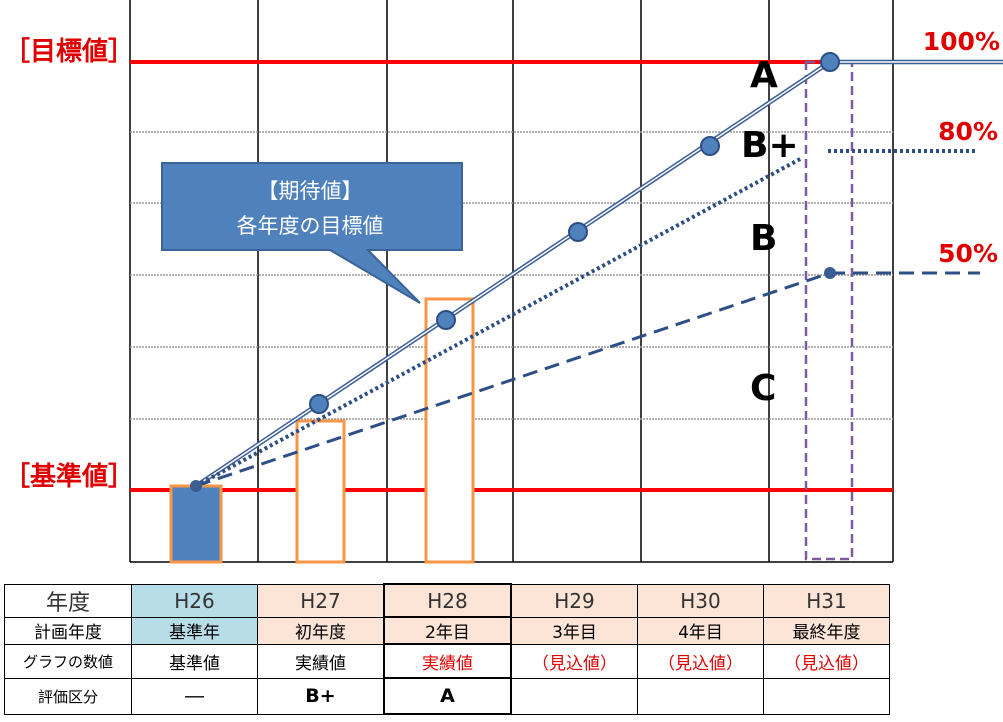 The height and width of the screenshot is (722, 1003). I want to click on cell-plan: 4年目, so click(700, 630).